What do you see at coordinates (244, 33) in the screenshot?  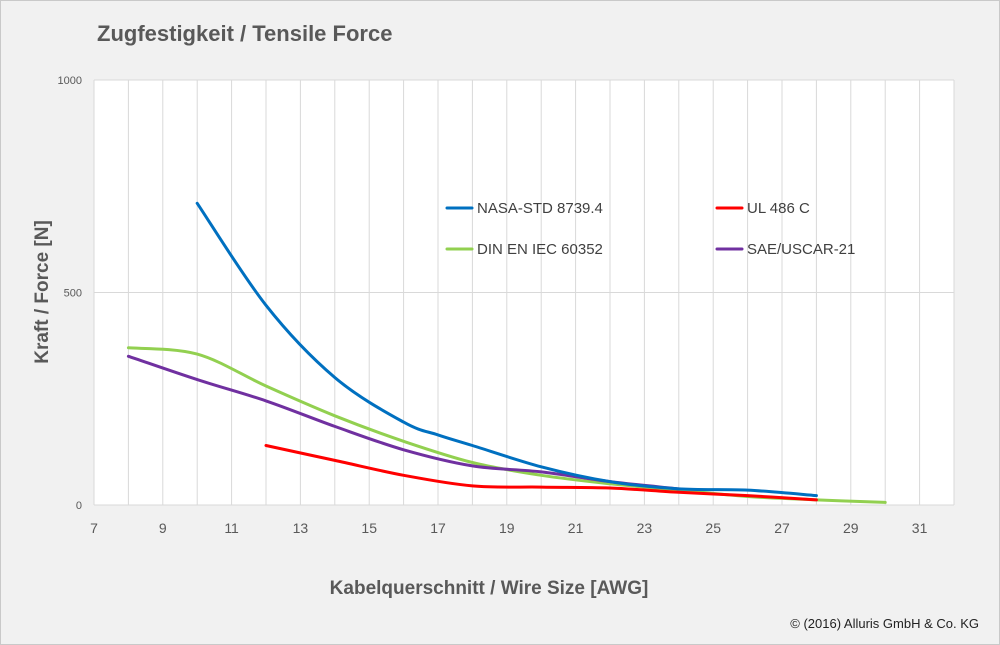 I see `chart-title: Zugfestigkeit / Tensile Force` at bounding box center [244, 33].